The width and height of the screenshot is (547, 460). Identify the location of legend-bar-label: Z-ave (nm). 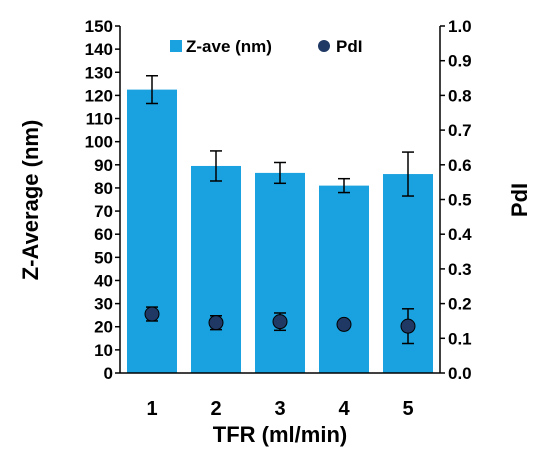
(229, 46).